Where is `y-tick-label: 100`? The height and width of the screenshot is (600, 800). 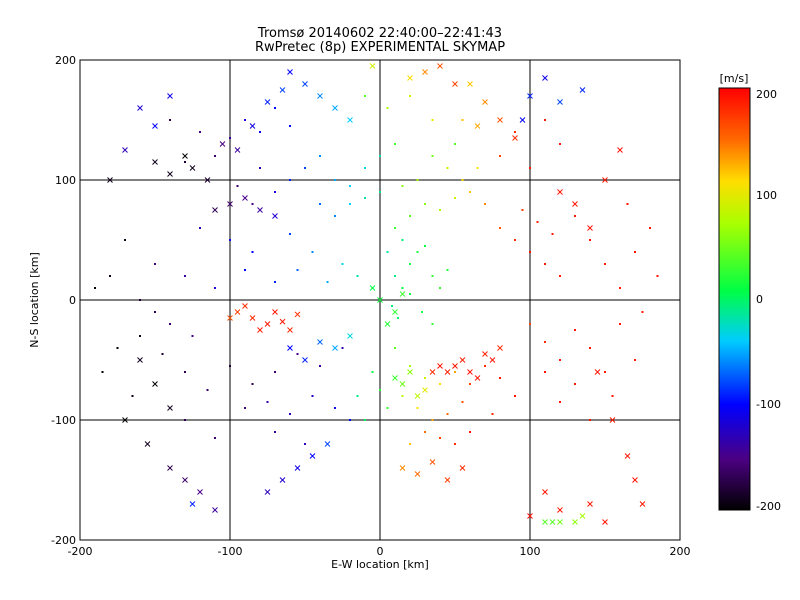
y-tick-label: 100 is located at coordinates (65, 180).